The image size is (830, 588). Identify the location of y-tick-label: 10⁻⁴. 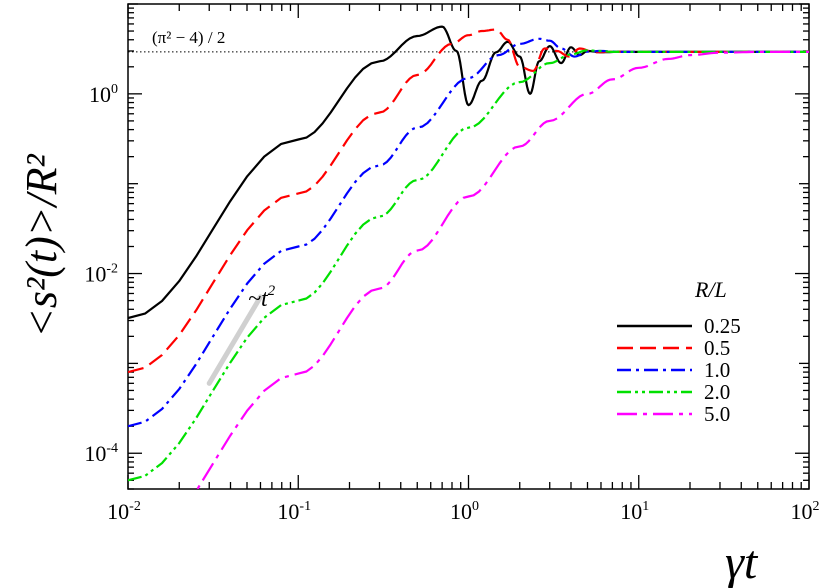
(101, 453).